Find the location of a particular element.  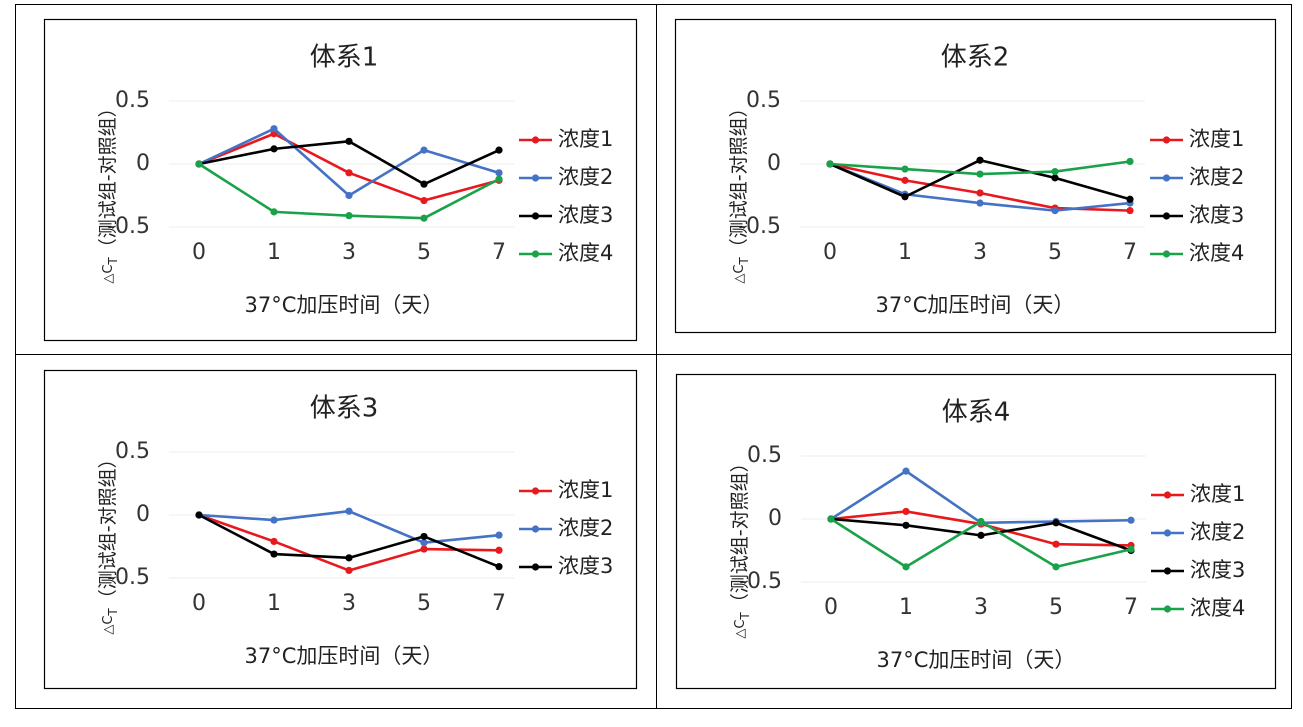

x-tick-label: 0 is located at coordinates (831, 607).